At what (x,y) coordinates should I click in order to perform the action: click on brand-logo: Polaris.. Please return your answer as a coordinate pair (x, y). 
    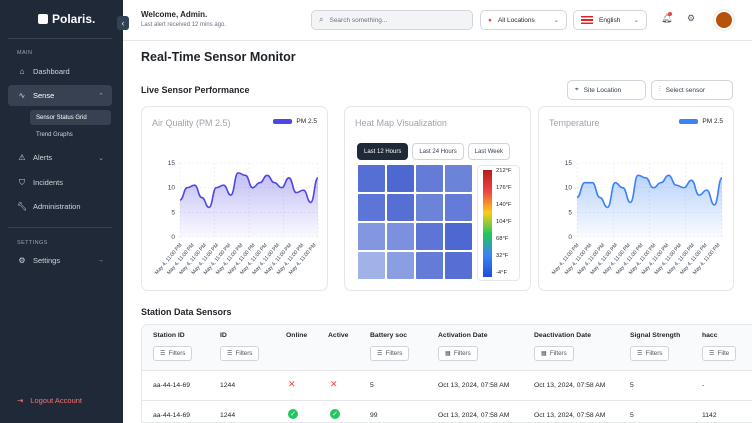
    Looking at the image, I should click on (66, 19).